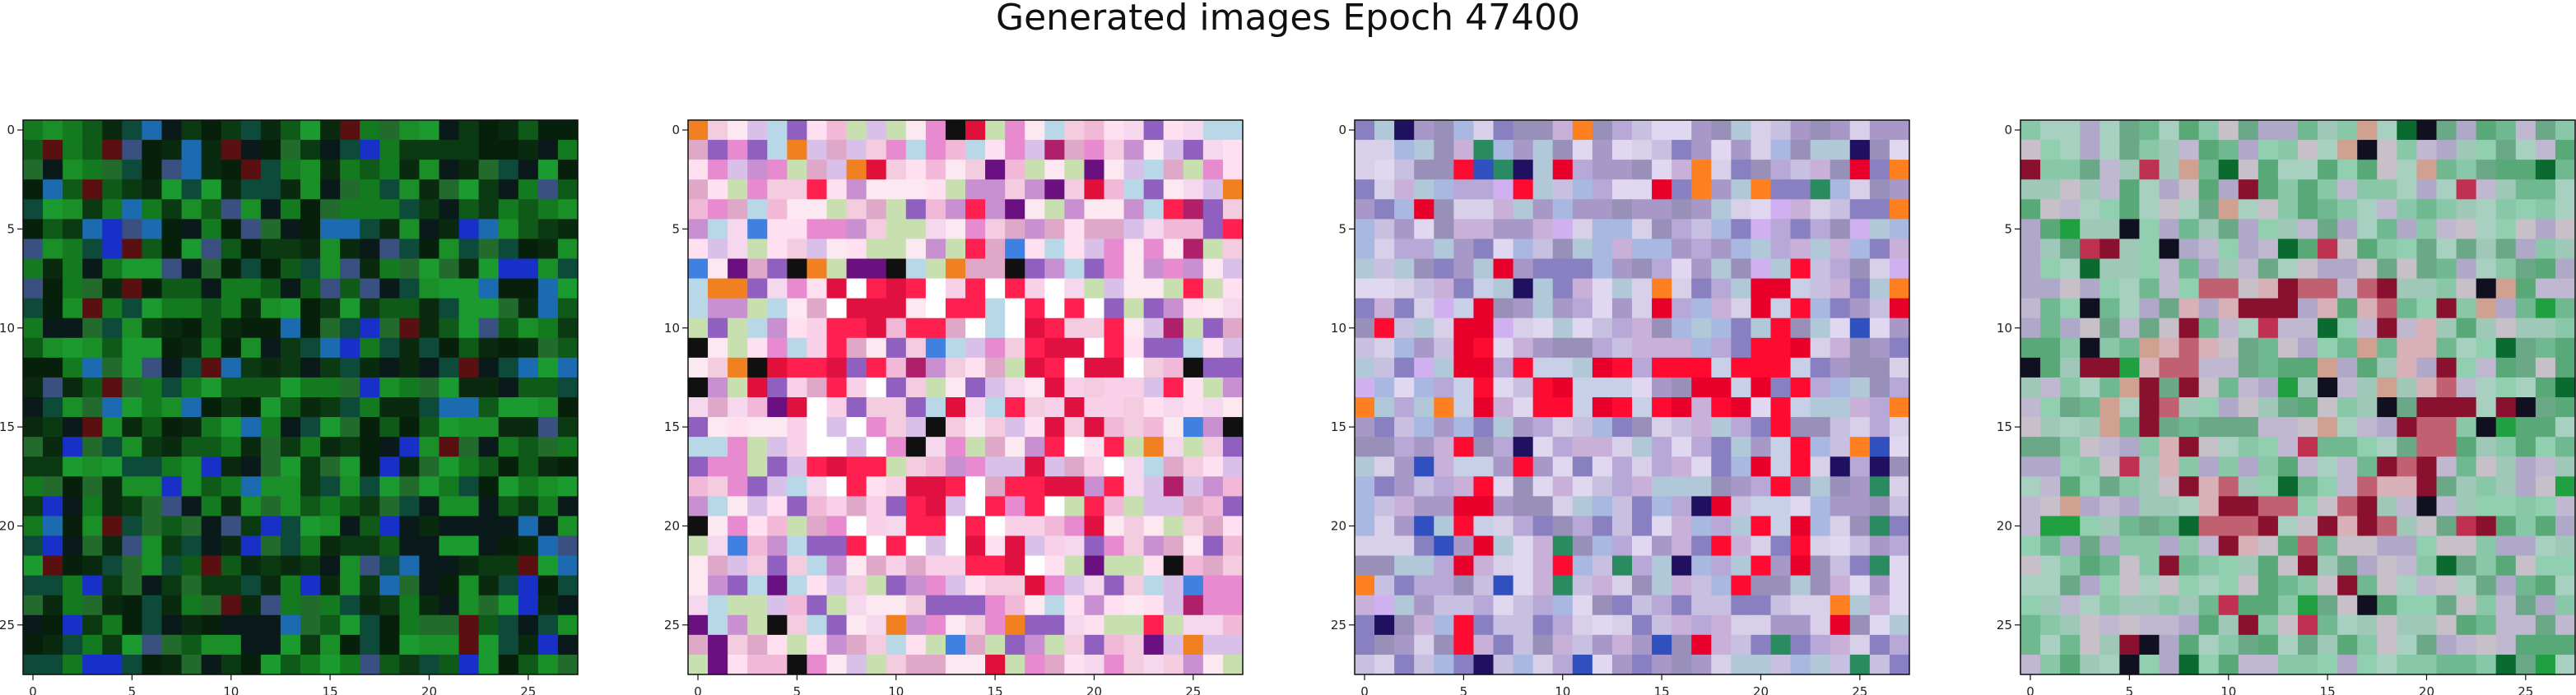  I want to click on x-tick-label: 15, so click(330, 689).